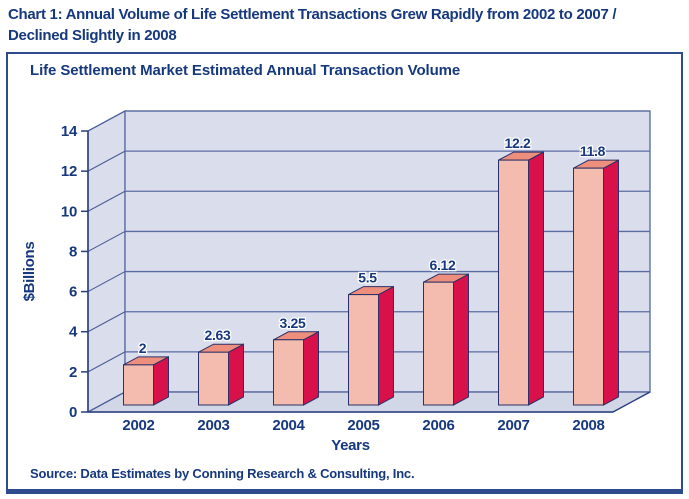  Describe the element at coordinates (513, 425) in the screenshot. I see `x-tick-label: 2007` at that location.